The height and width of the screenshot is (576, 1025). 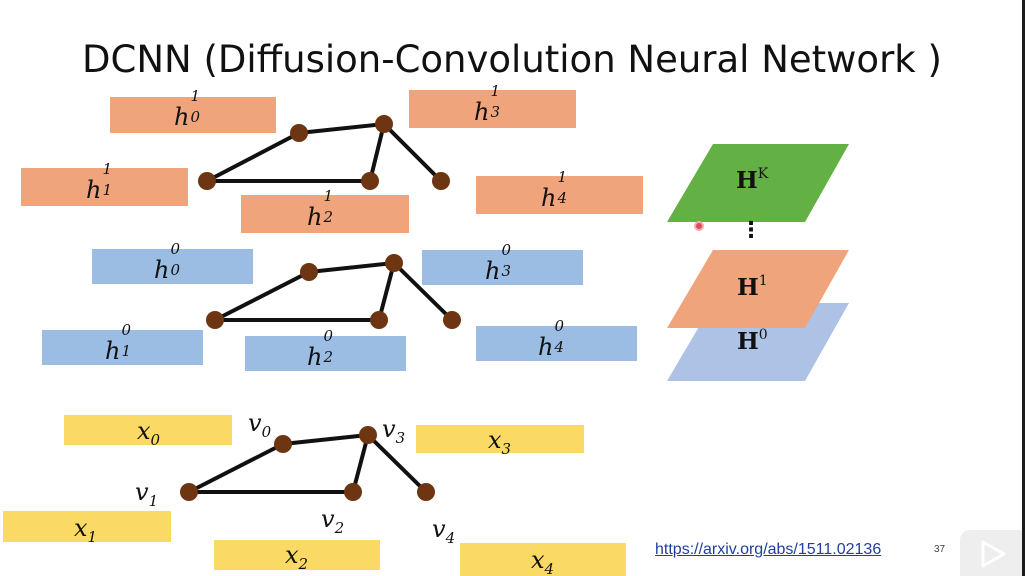 I want to click on play-button, so click(x=991, y=553).